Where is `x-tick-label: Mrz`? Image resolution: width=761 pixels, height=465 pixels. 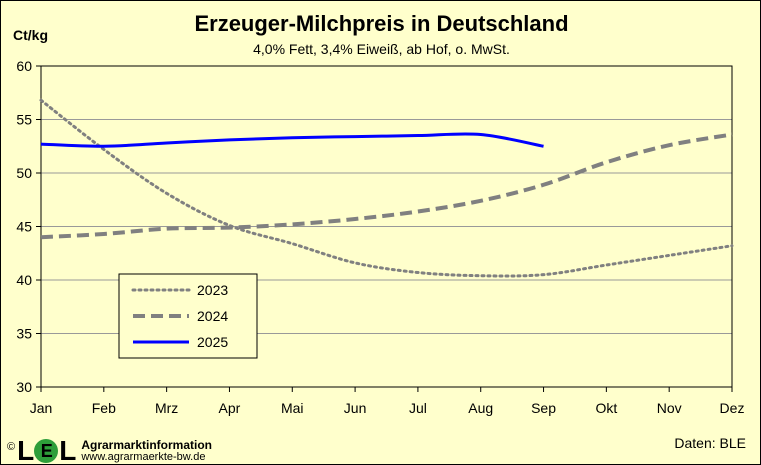
x-tick-label: Mrz is located at coordinates (166, 408).